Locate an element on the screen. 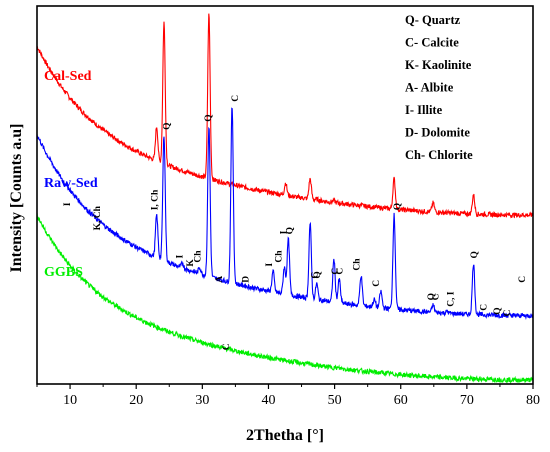 The image size is (550, 452). series-label-cal-sed: Cal-Sed is located at coordinates (68, 76).